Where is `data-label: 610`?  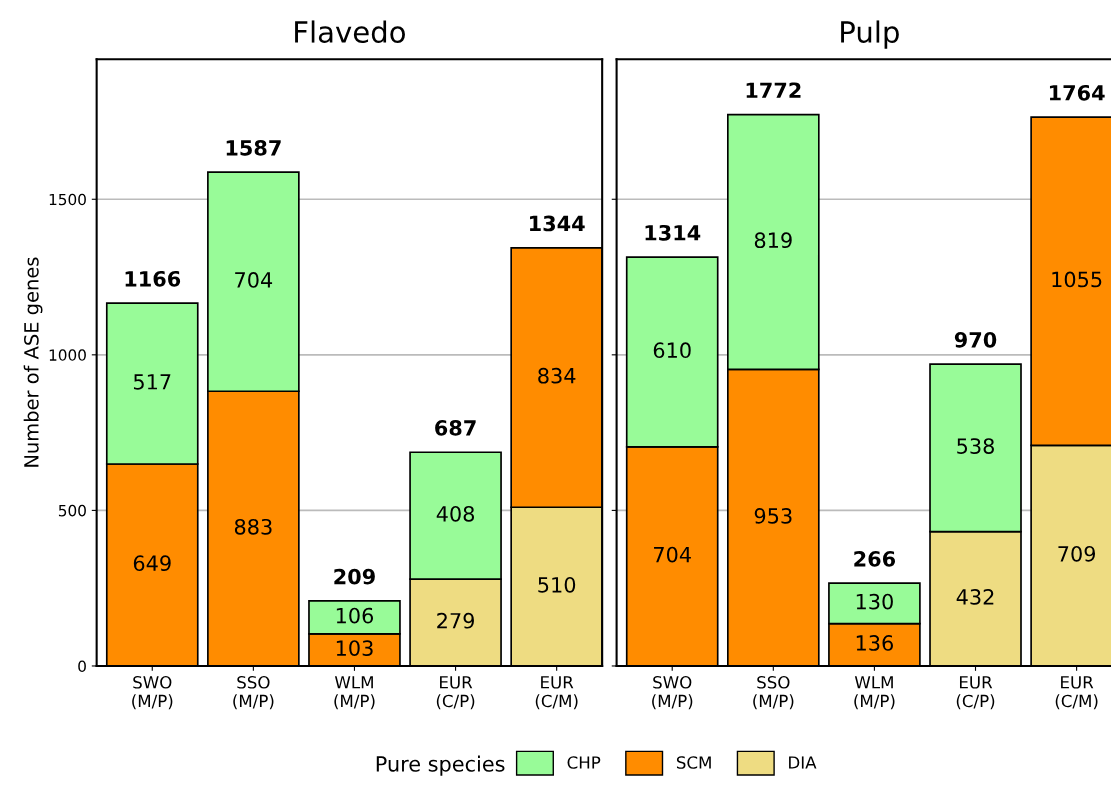 data-label: 610 is located at coordinates (672, 350).